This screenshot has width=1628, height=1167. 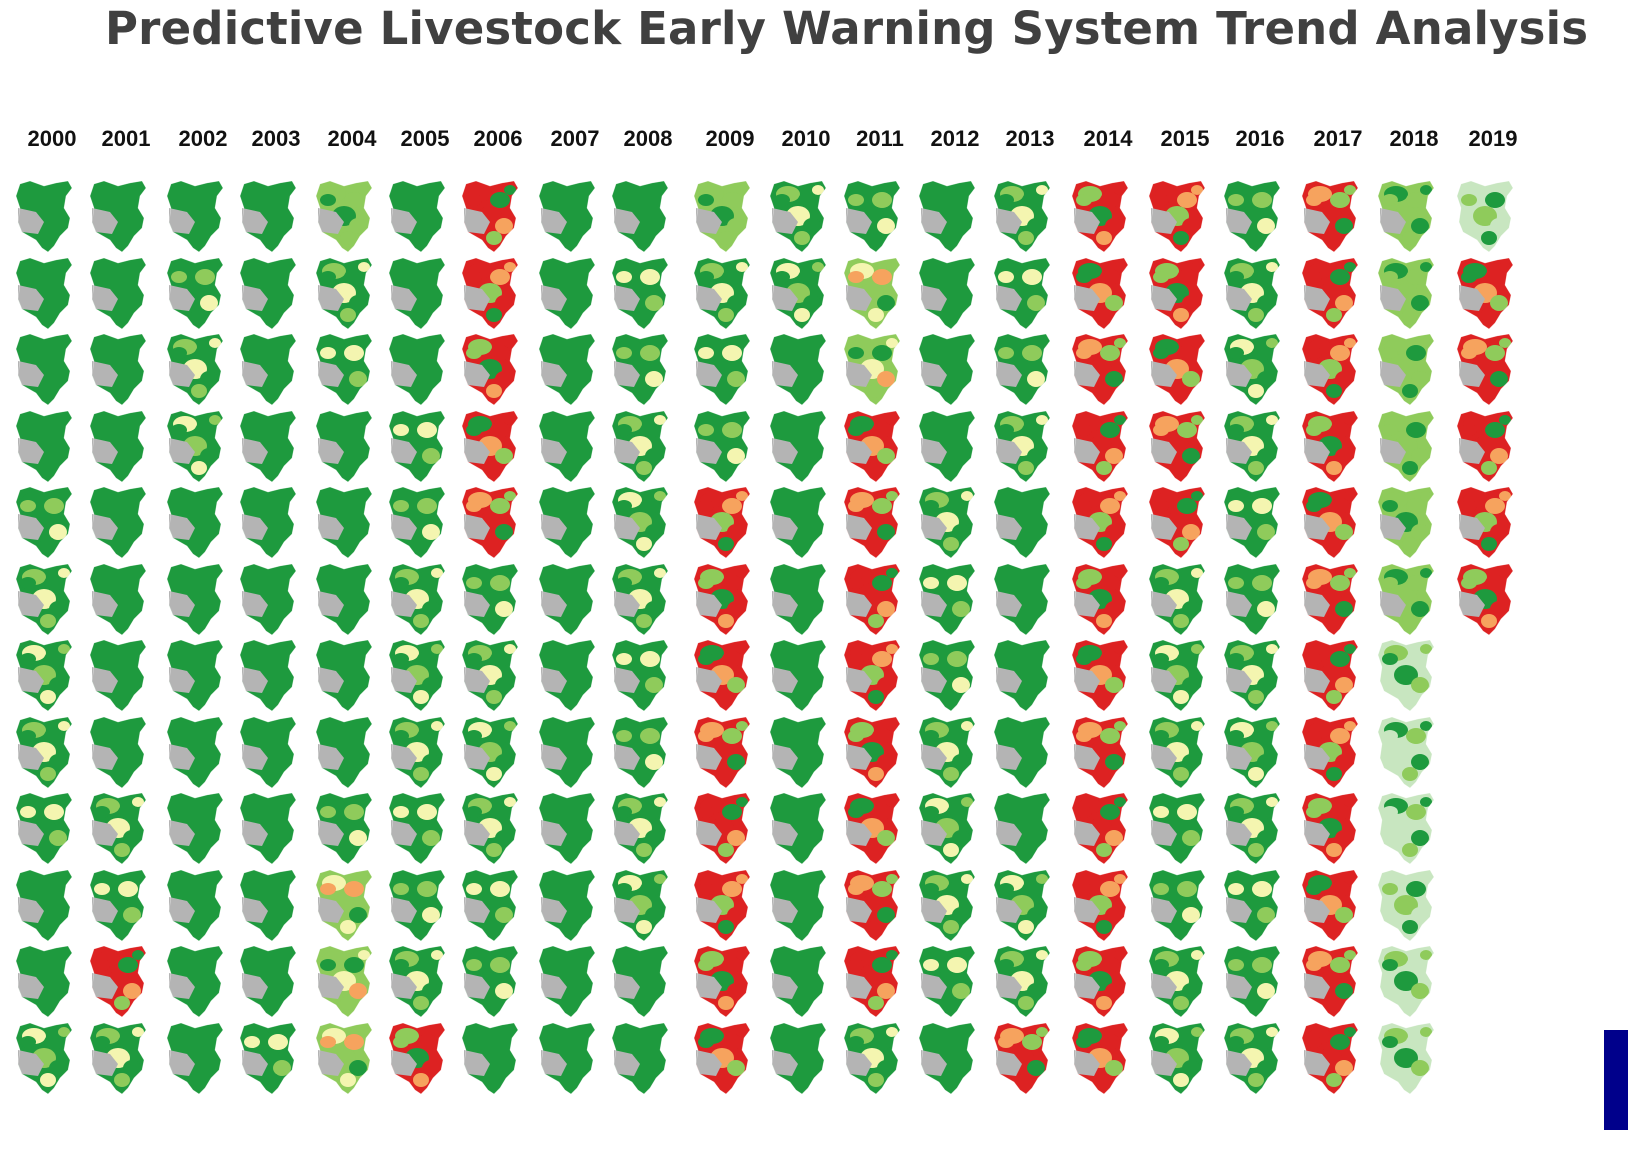 I want to click on year-label-2010: 2010, so click(x=806, y=138).